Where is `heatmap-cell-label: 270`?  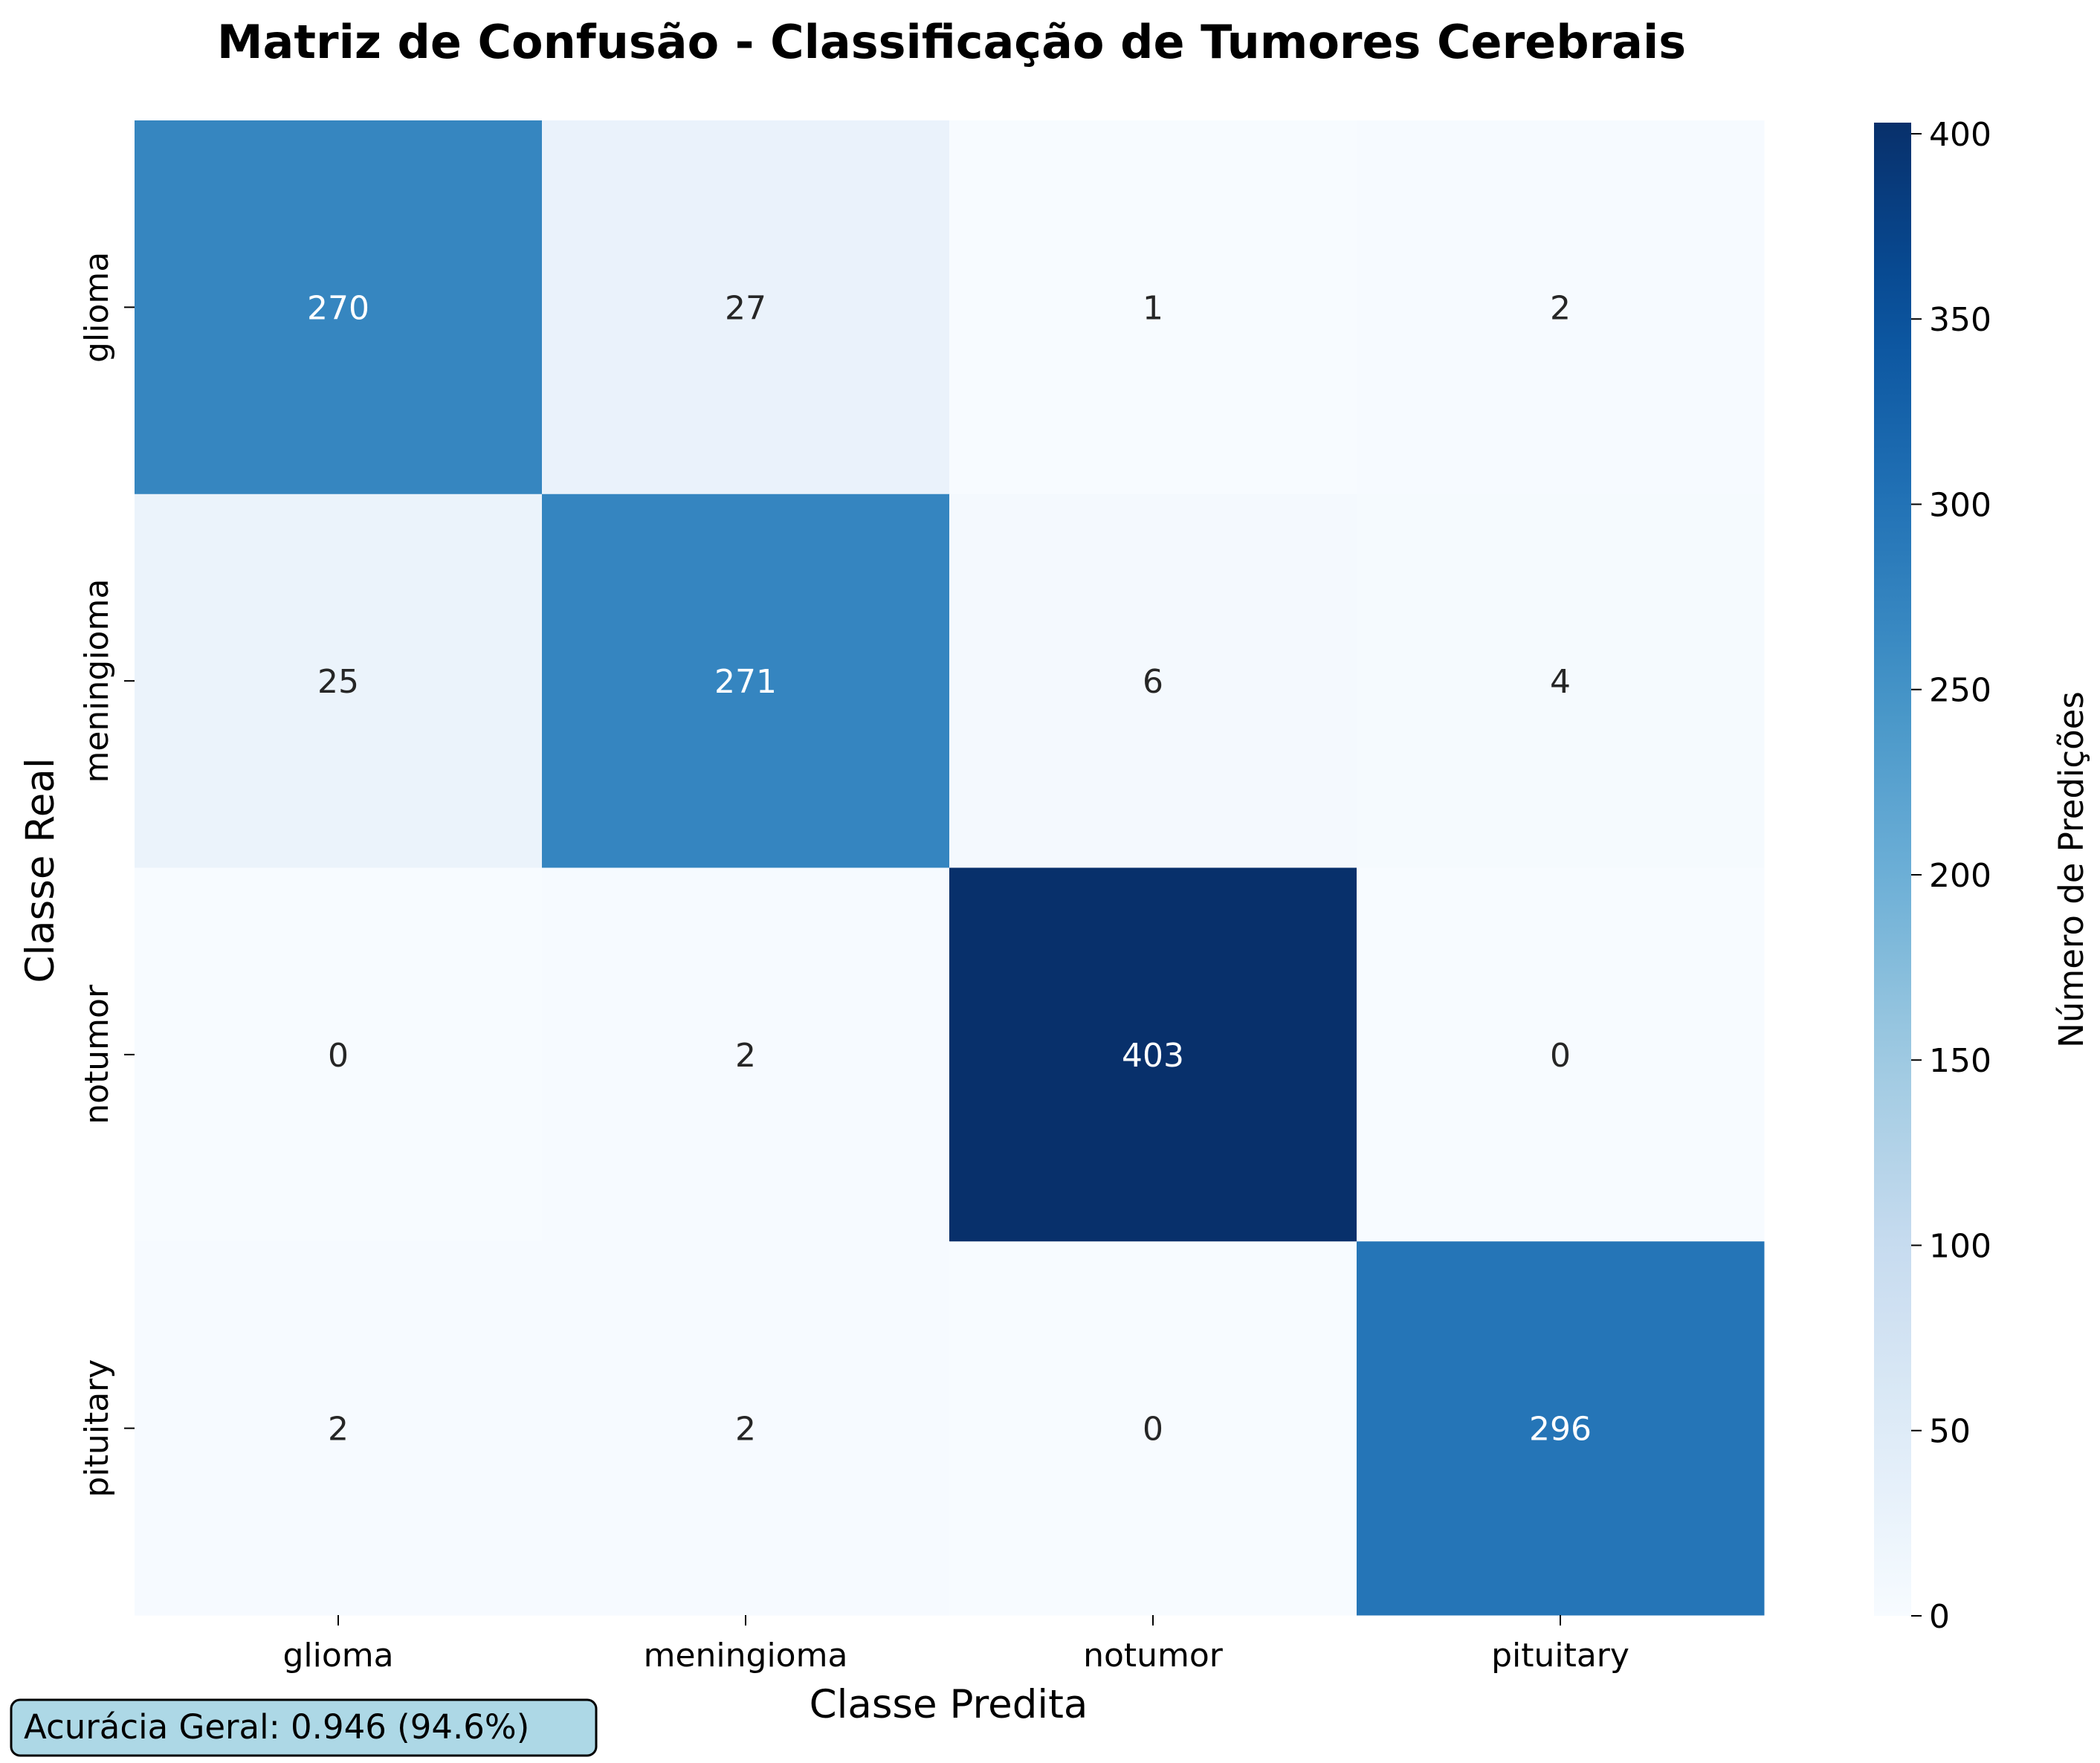 heatmap-cell-label: 270 is located at coordinates (338, 308).